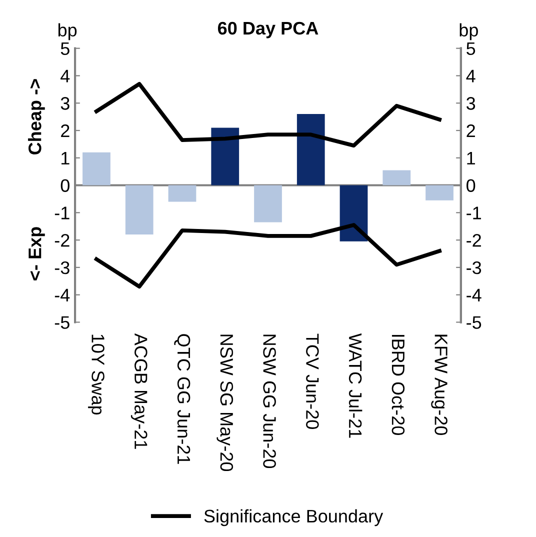 Image resolution: width=536 pixels, height=537 pixels. Describe the element at coordinates (225, 403) in the screenshot. I see `x-tick-label: NSW SG May-20` at that location.